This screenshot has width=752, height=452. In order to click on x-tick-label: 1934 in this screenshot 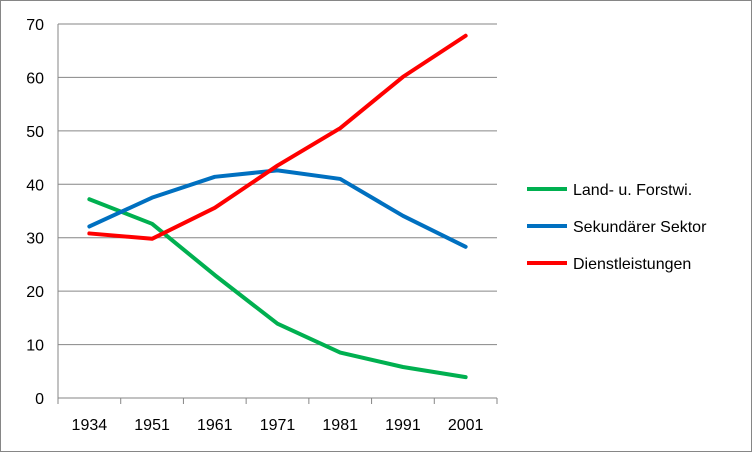, I will do `click(90, 425)`.